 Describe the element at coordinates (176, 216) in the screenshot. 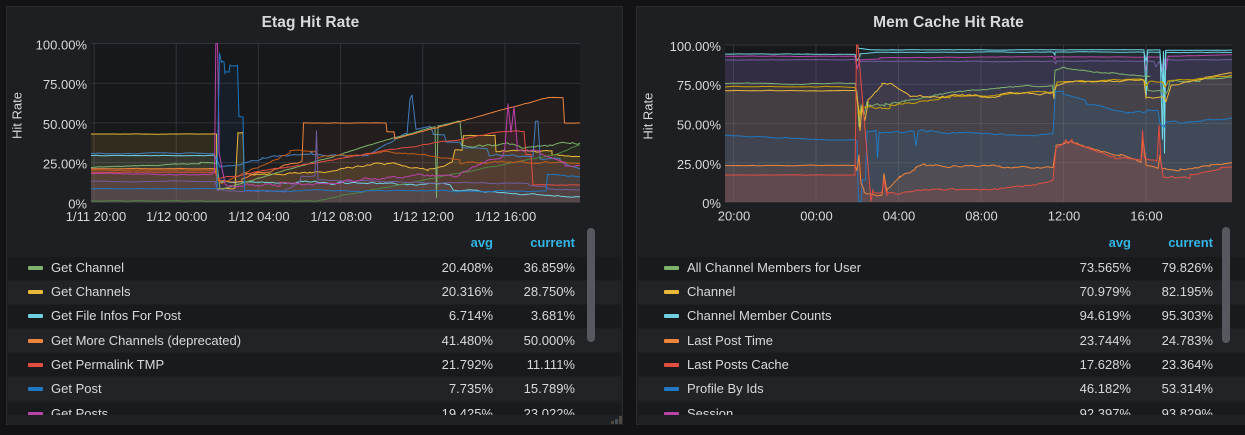

I see `svg-text: 1/12 00:00` at that location.